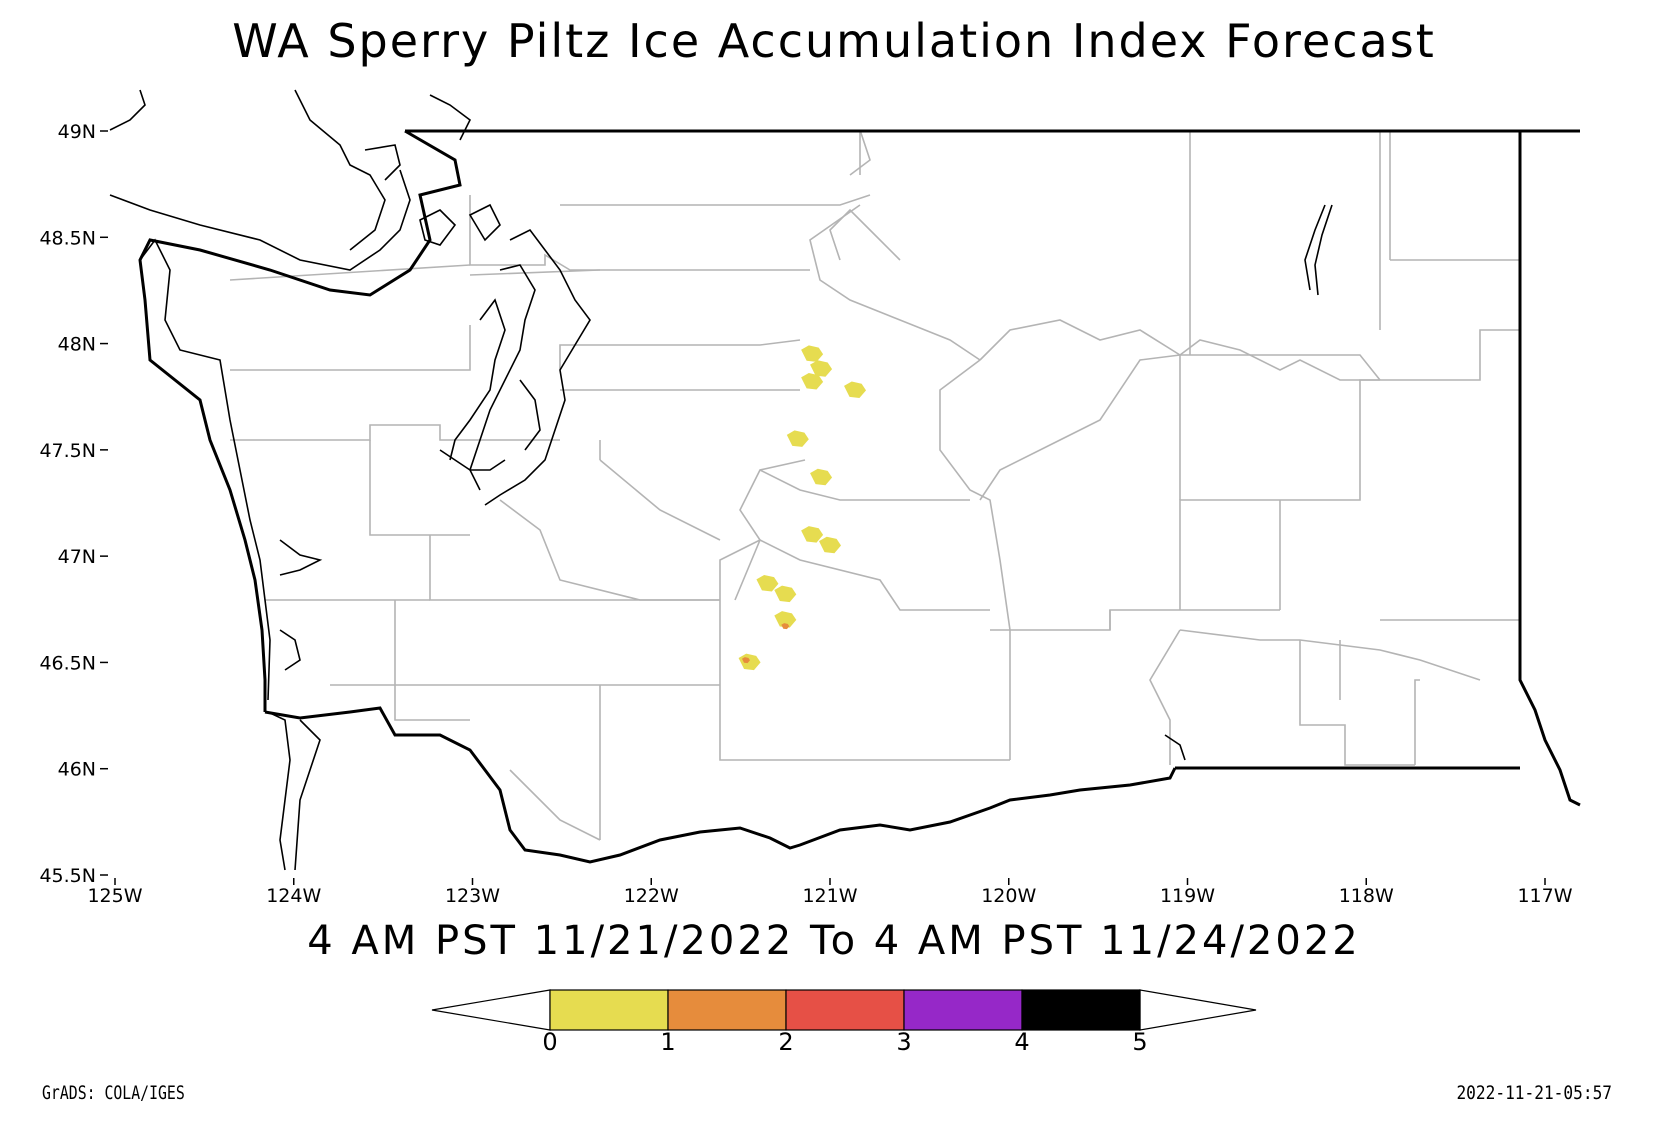 The height and width of the screenshot is (1129, 1668). Describe the element at coordinates (67, 451) in the screenshot. I see `lat-tick-label: 47.5N` at that location.